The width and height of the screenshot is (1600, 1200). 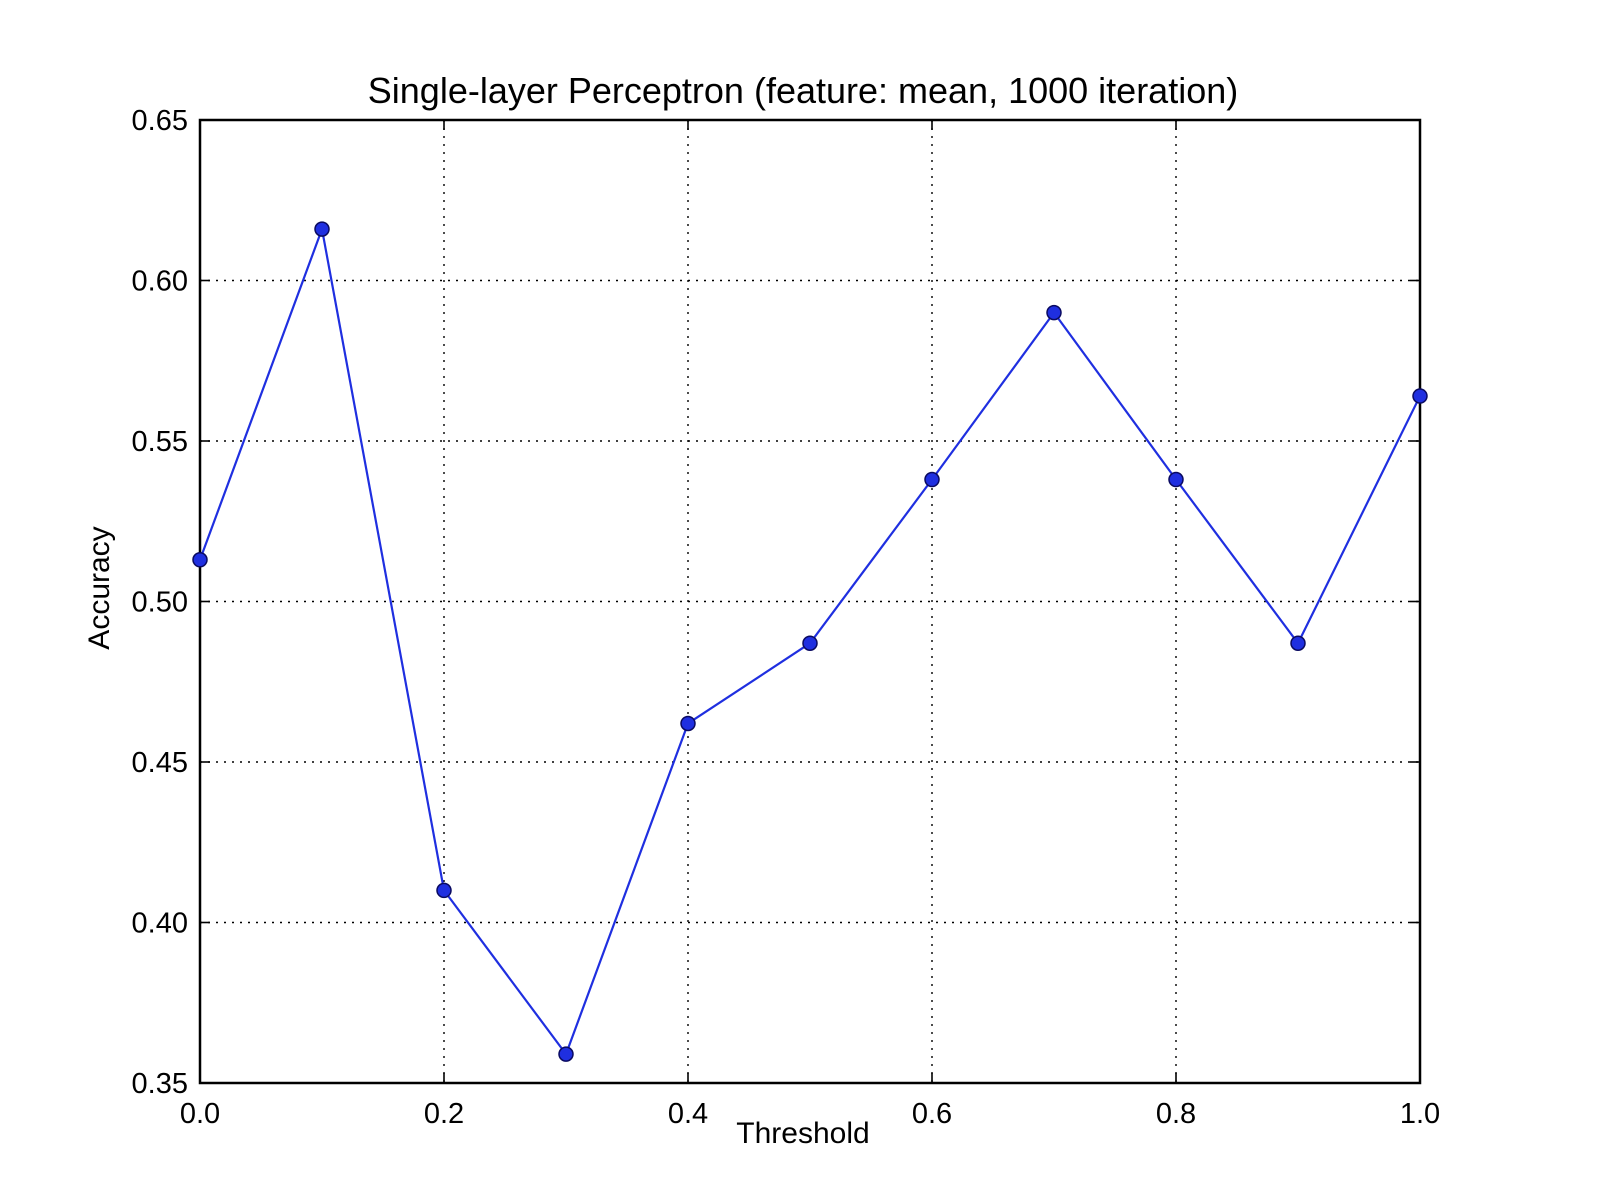 What do you see at coordinates (160, 924) in the screenshot?
I see `y-tick-label: 0.40` at bounding box center [160, 924].